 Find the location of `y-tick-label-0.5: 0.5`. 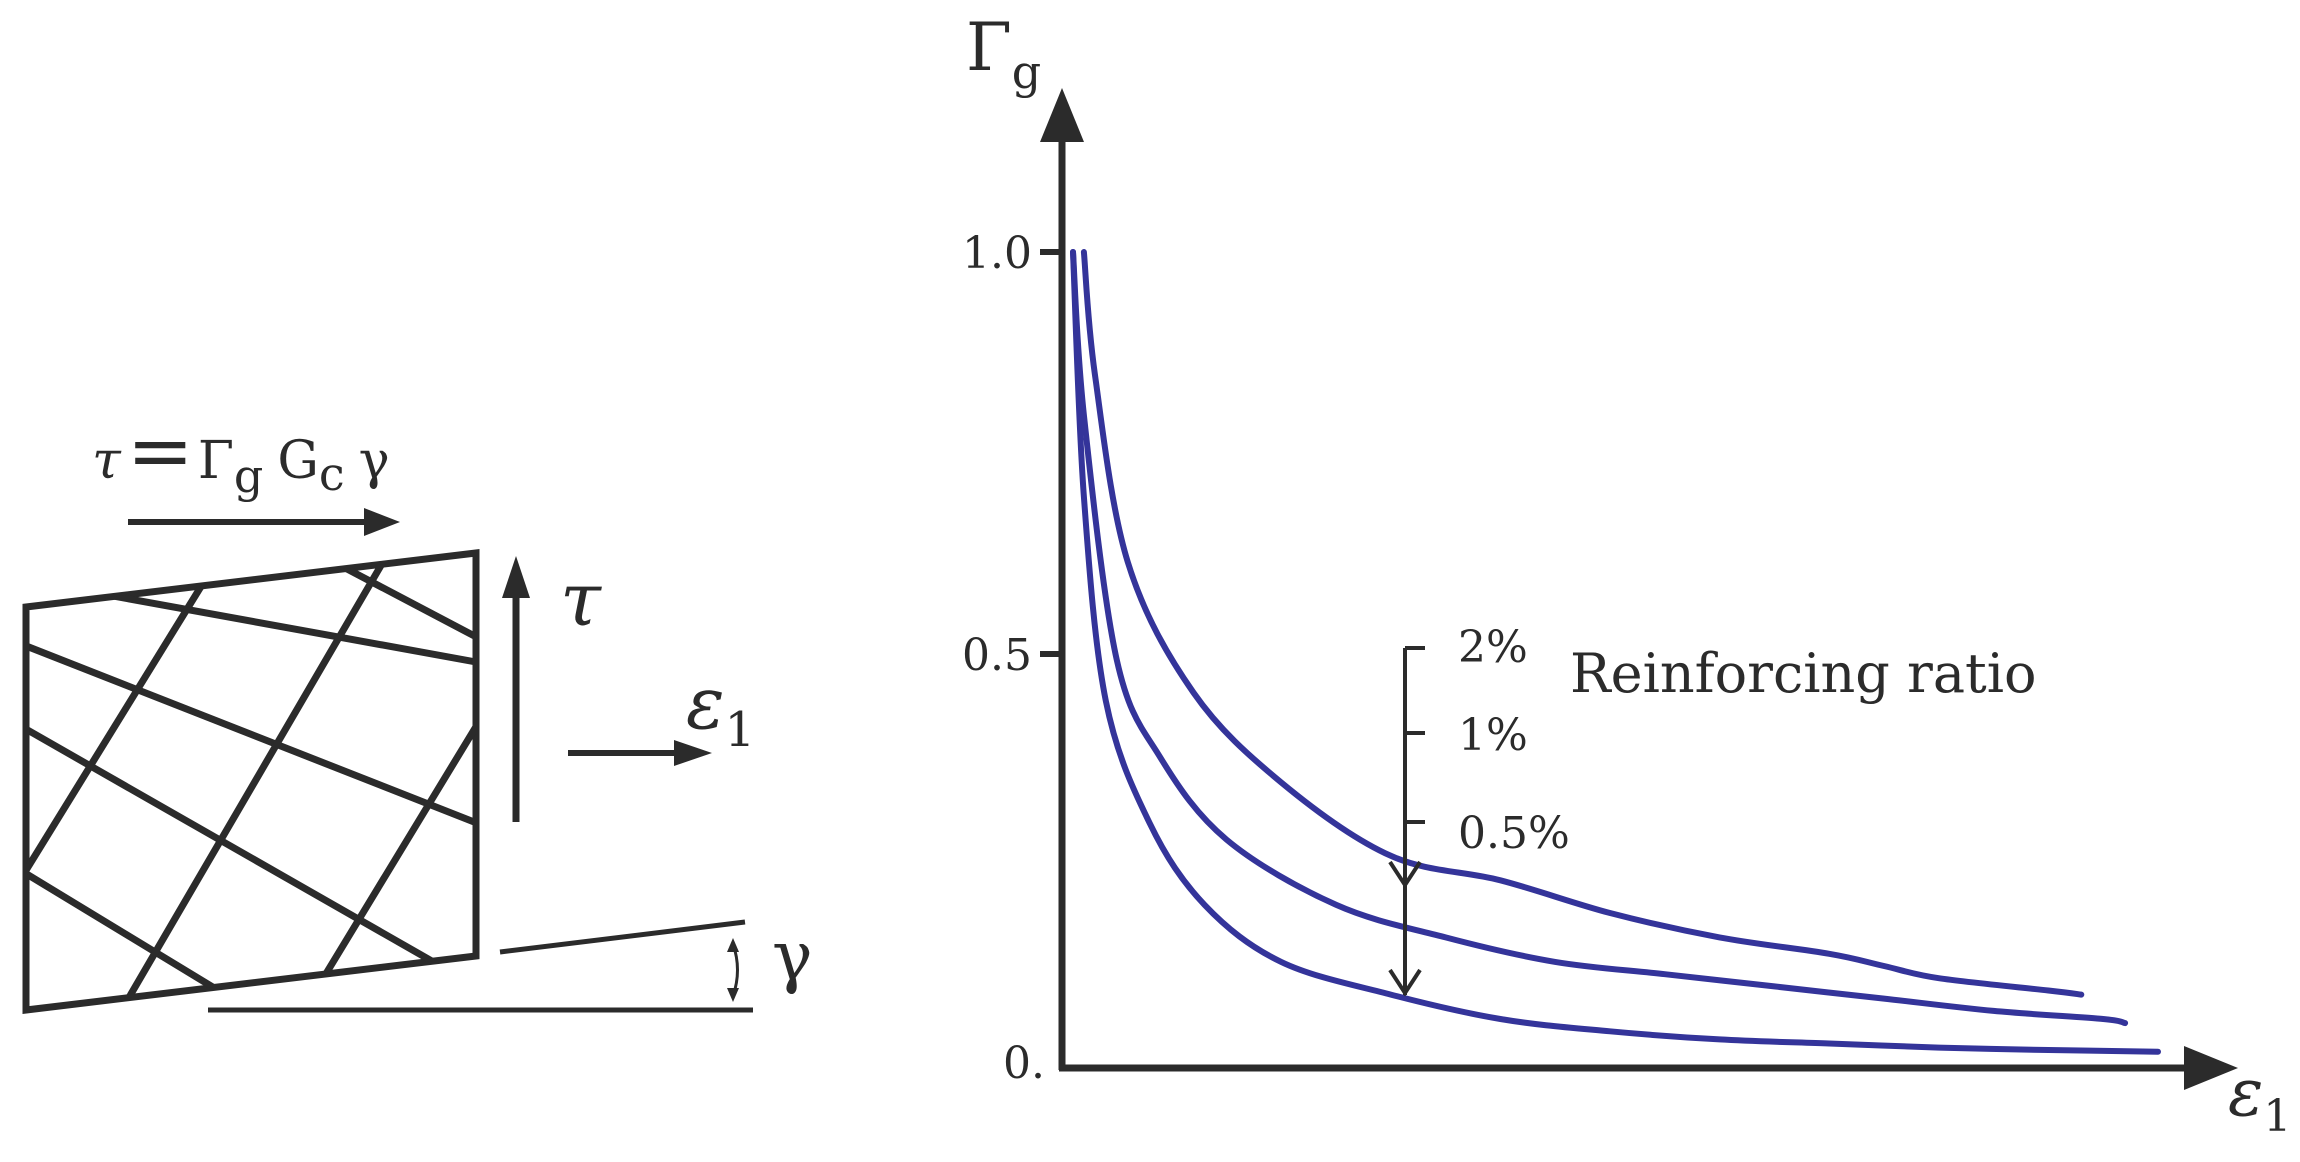

y-tick-label-0.5: 0.5 is located at coordinates (997, 655).